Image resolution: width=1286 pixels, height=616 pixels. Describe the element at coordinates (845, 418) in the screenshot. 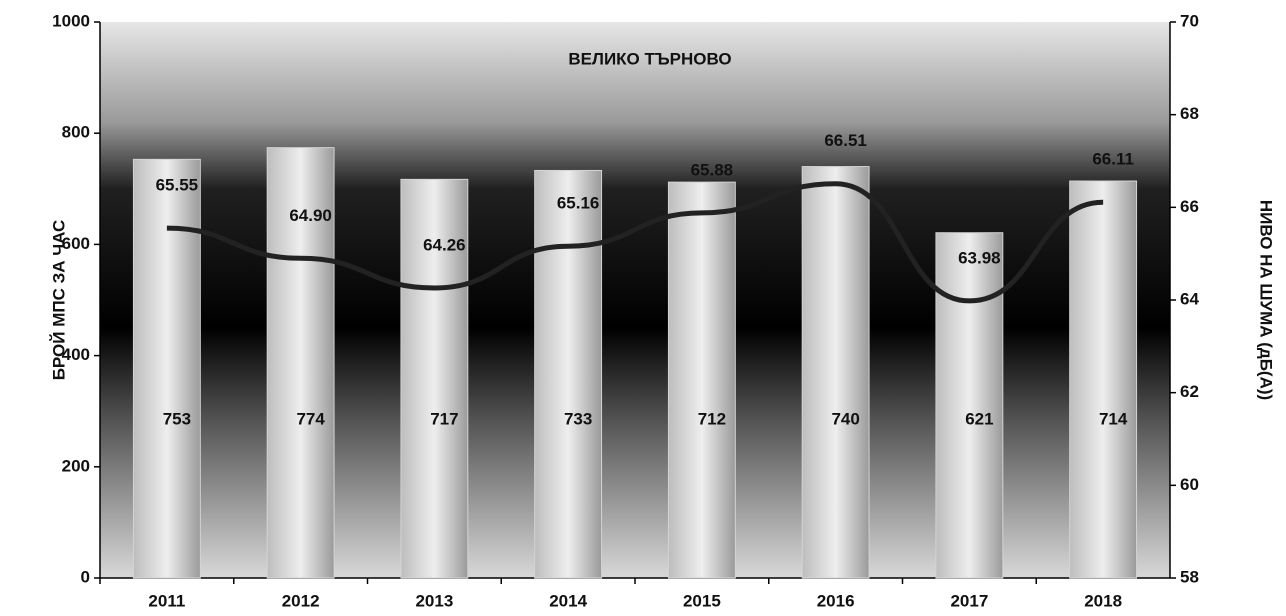

I see `bar-value-label: 740` at that location.